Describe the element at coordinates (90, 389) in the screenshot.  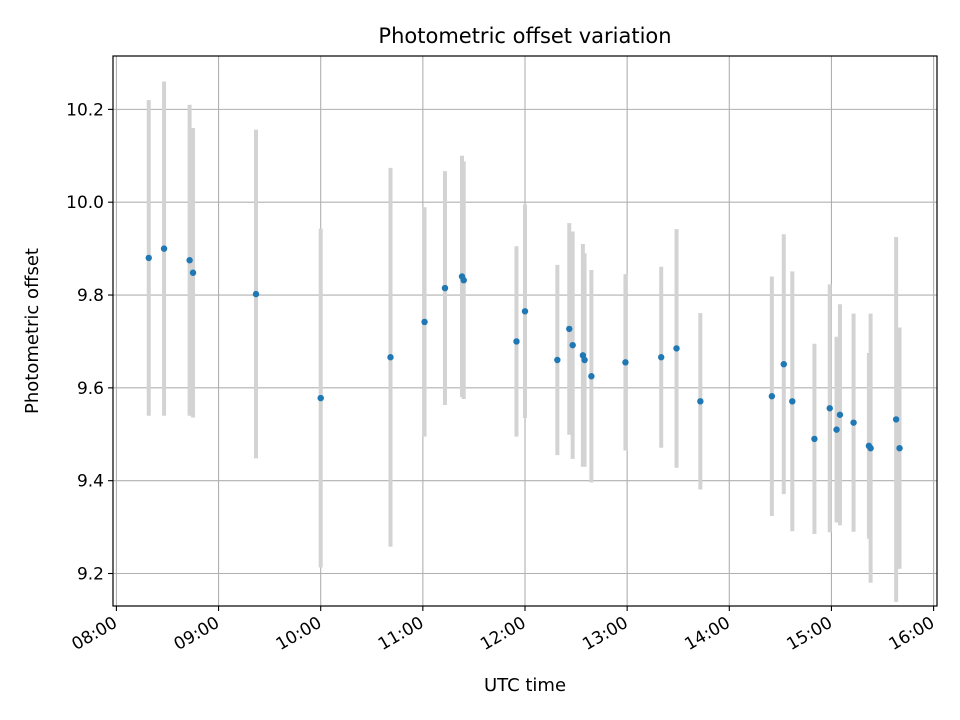
I see `y-tick-label: 9.6` at that location.